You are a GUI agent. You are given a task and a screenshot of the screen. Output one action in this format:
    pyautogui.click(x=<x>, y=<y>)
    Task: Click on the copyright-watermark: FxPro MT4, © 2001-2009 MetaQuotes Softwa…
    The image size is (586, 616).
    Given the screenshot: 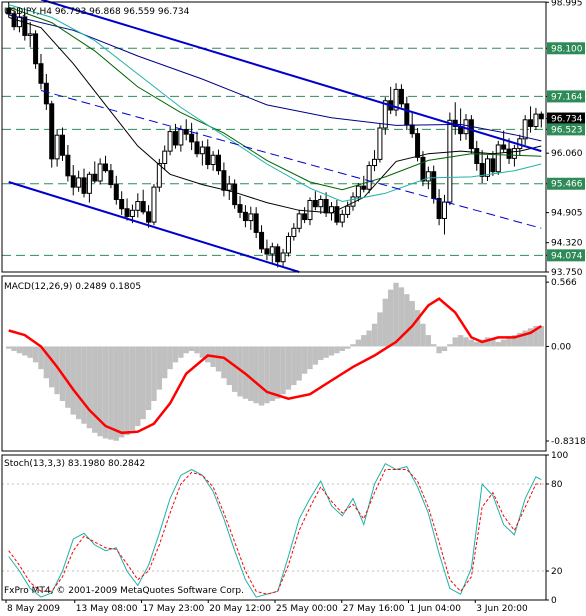 What is the action you would take?
    pyautogui.click(x=124, y=591)
    